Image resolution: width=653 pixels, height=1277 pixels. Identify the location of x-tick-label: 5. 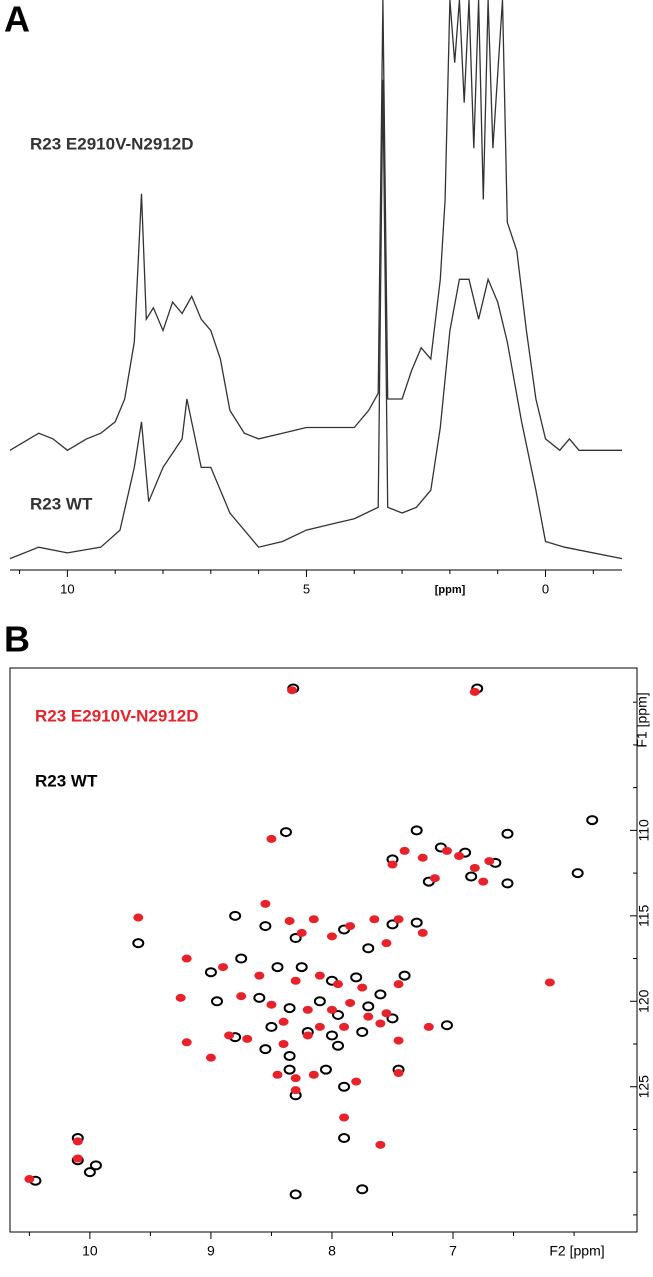
(306, 588).